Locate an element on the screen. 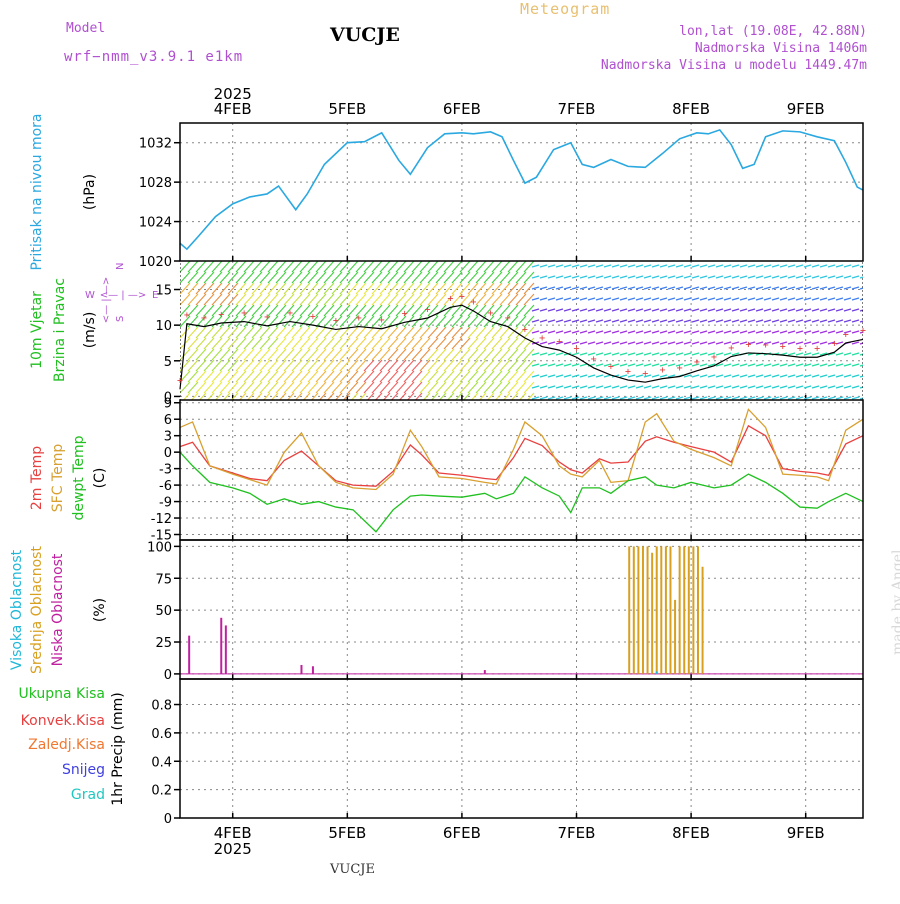 The image size is (900, 904). y-tick-label: 0.6 is located at coordinates (161, 734).